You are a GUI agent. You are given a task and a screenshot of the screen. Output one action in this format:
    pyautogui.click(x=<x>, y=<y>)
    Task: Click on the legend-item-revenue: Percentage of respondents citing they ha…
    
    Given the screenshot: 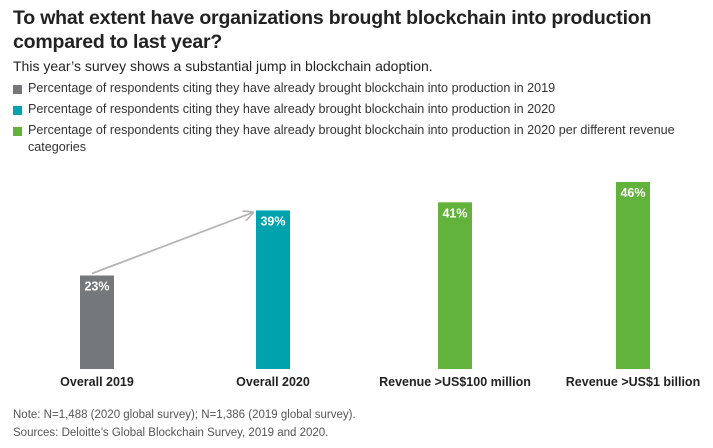 What is the action you would take?
    pyautogui.click(x=358, y=138)
    